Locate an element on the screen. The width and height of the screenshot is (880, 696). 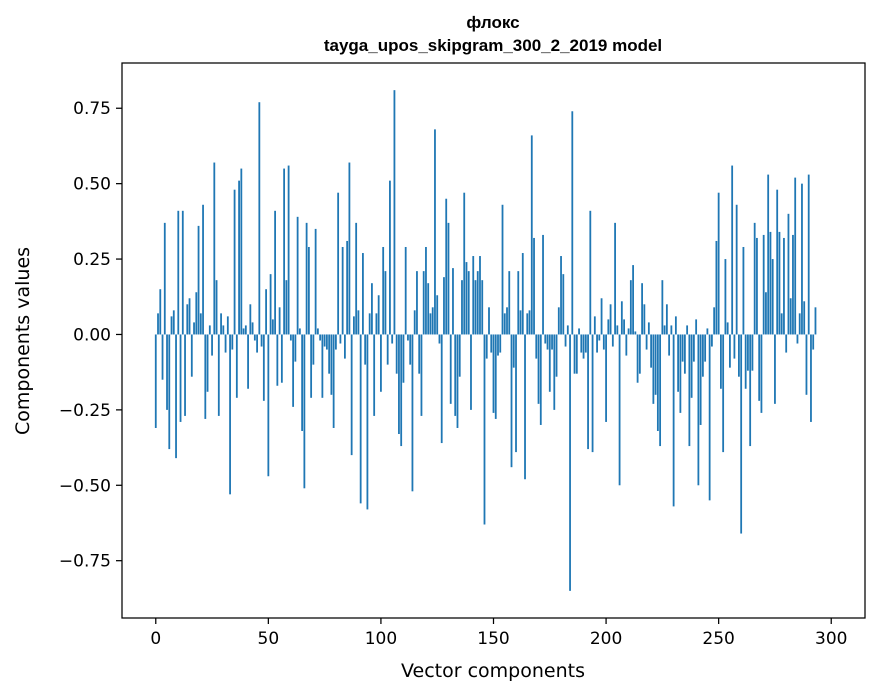
x-axis-label: Vector components is located at coordinates (493, 671).